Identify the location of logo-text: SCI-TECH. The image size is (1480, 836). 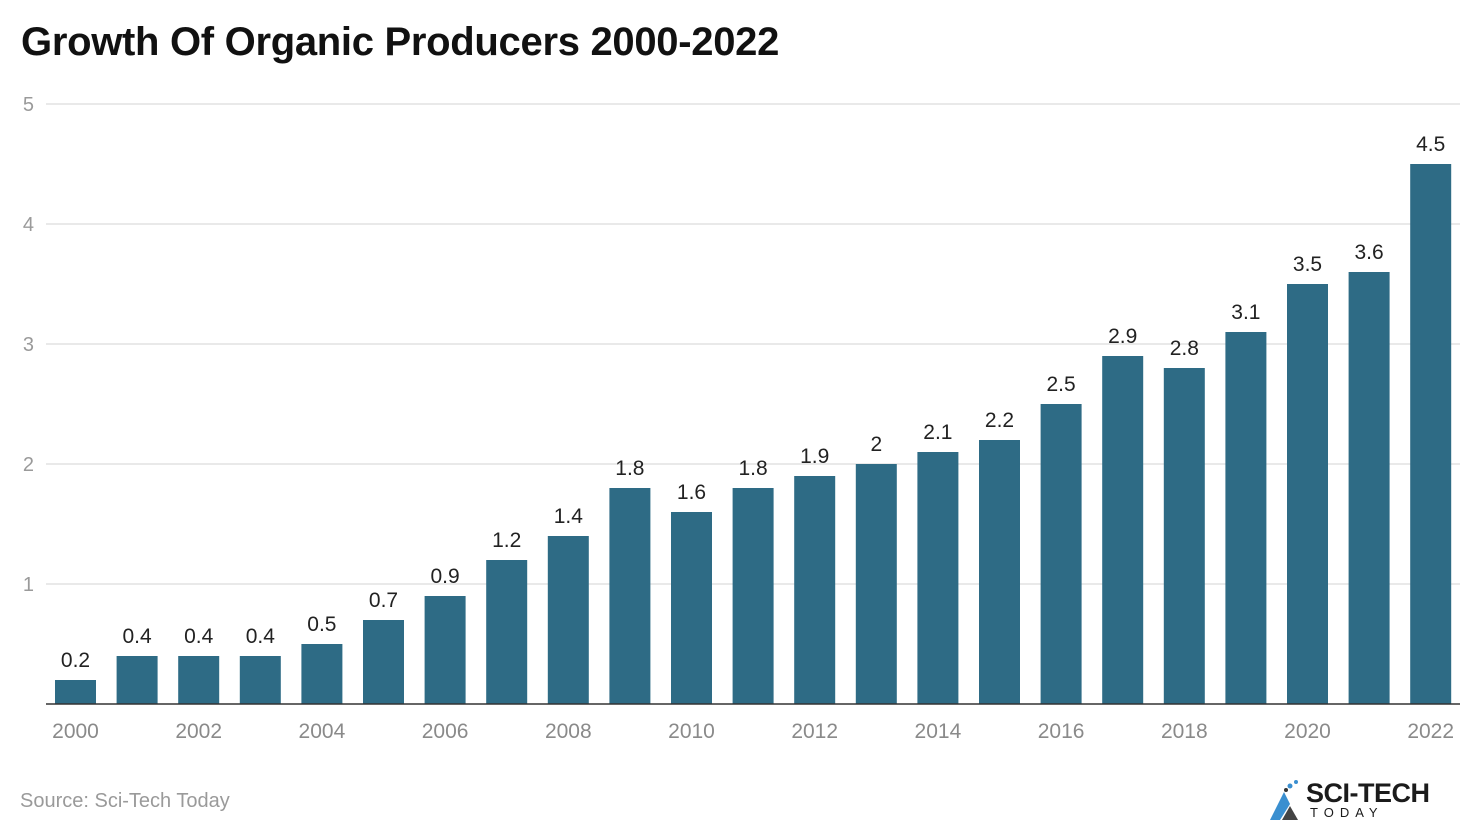
(1368, 793).